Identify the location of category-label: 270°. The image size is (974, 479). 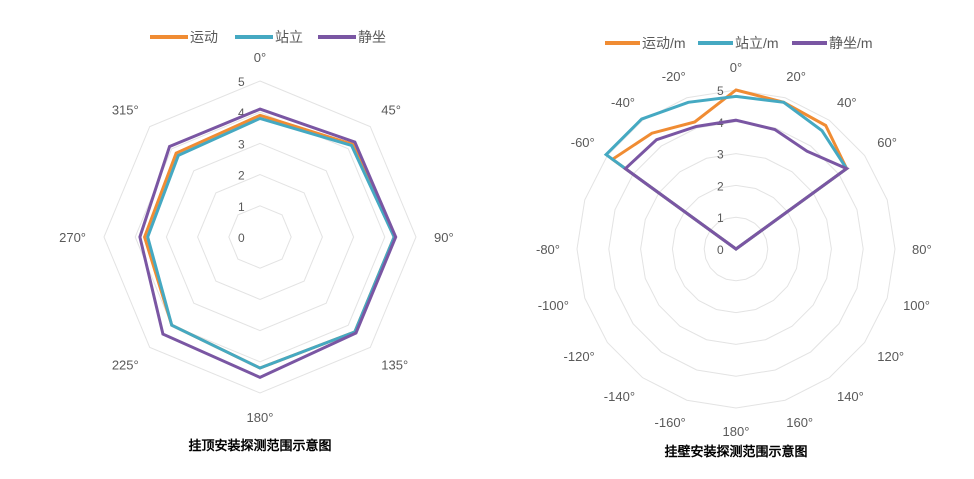
(72, 237).